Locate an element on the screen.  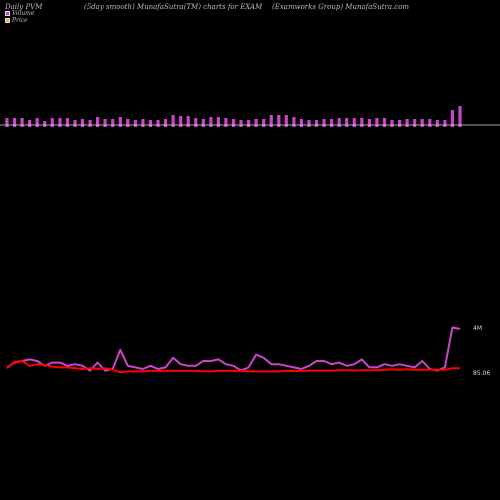
price-line is located at coordinates (233, 367).